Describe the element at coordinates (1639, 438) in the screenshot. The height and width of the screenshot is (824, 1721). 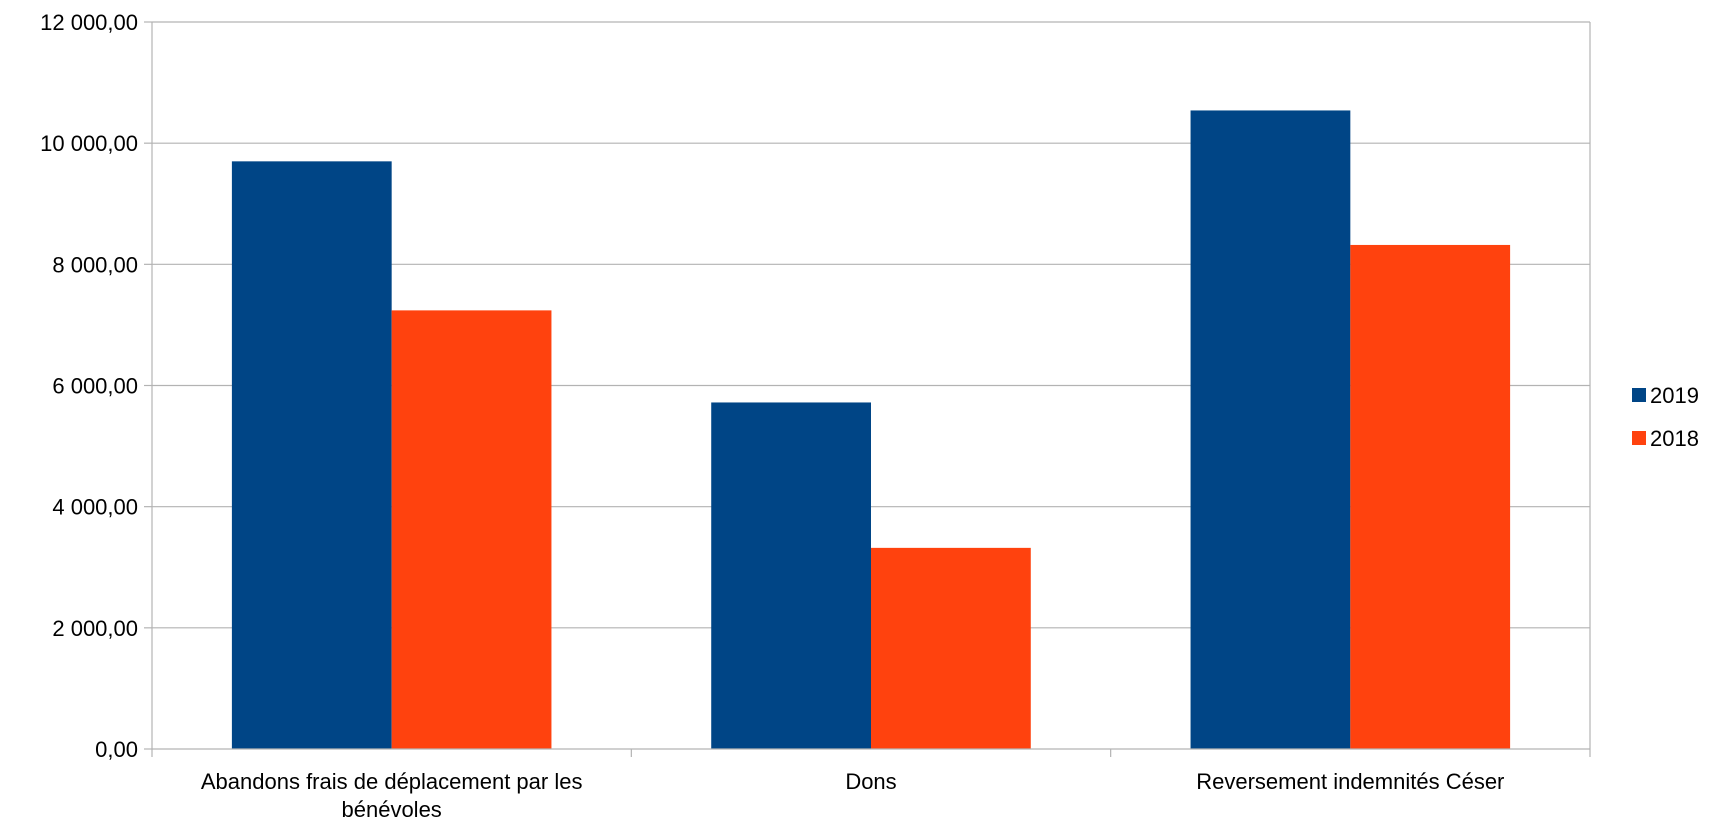
I see `legend-swatch-2018` at that location.